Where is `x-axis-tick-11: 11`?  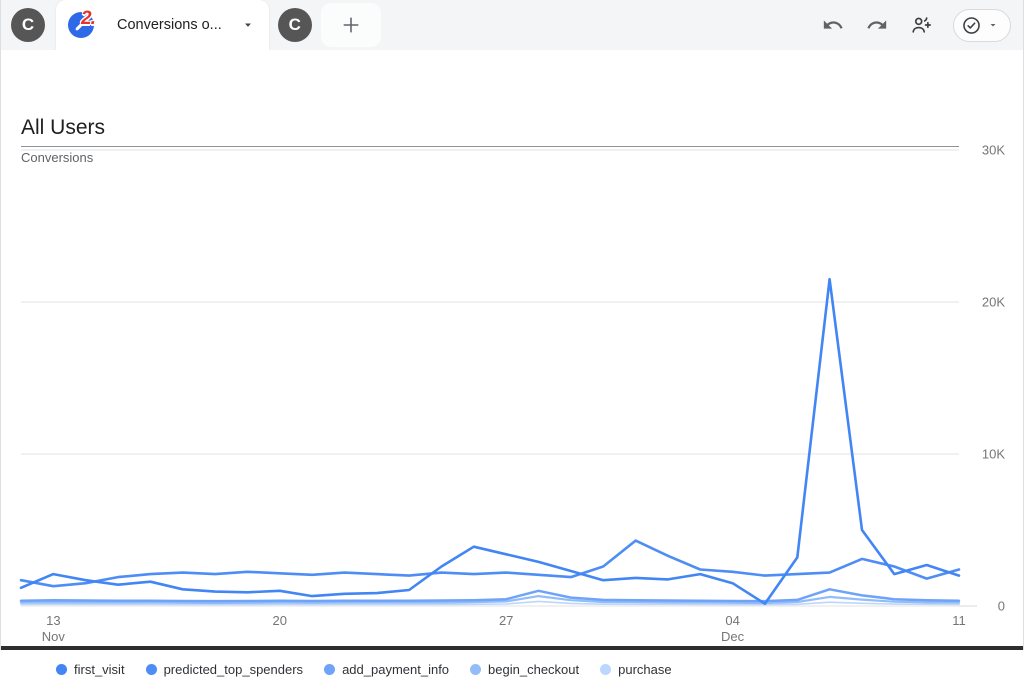
x-axis-tick-11: 11 is located at coordinates (959, 620).